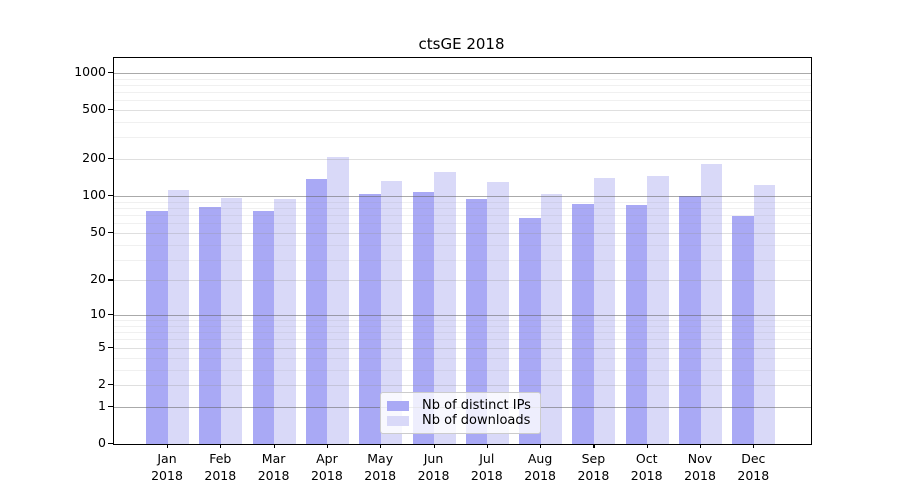 This screenshot has height=500, width=900. Describe the element at coordinates (701, 446) in the screenshot. I see `x-tick-mark-nov` at that location.